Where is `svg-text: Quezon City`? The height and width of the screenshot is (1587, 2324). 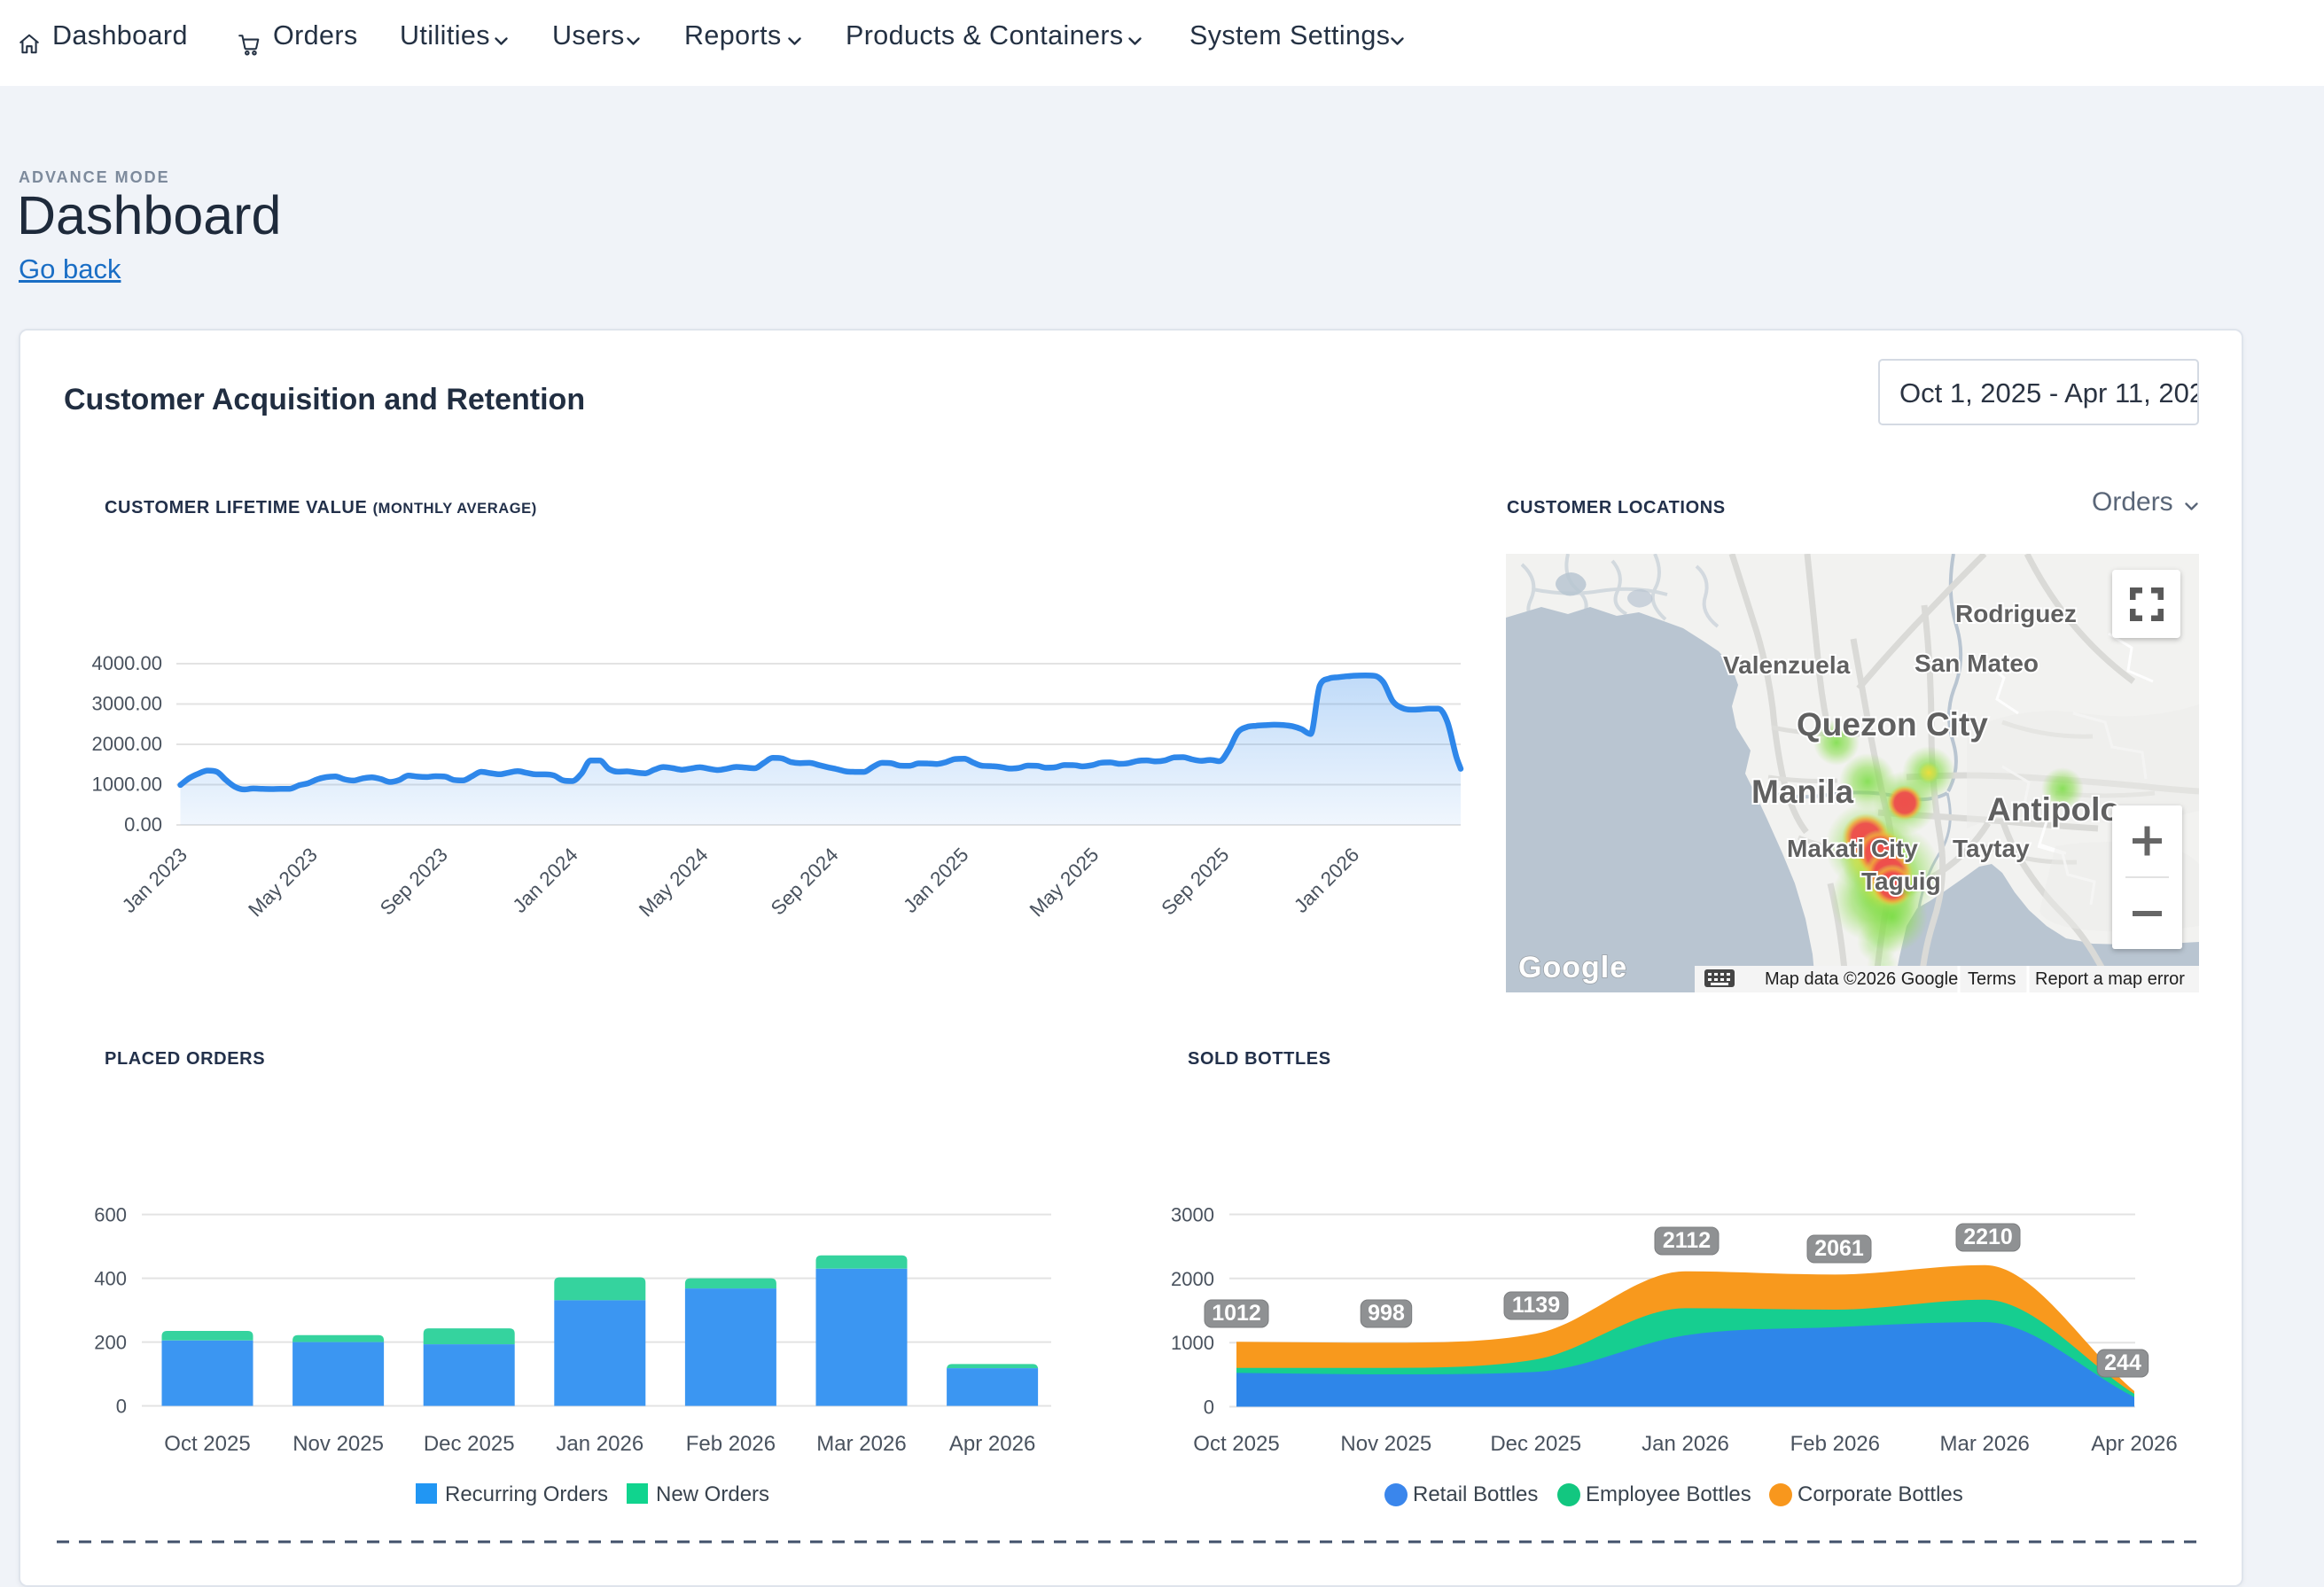
svg-text: Quezon City is located at coordinates (1893, 724).